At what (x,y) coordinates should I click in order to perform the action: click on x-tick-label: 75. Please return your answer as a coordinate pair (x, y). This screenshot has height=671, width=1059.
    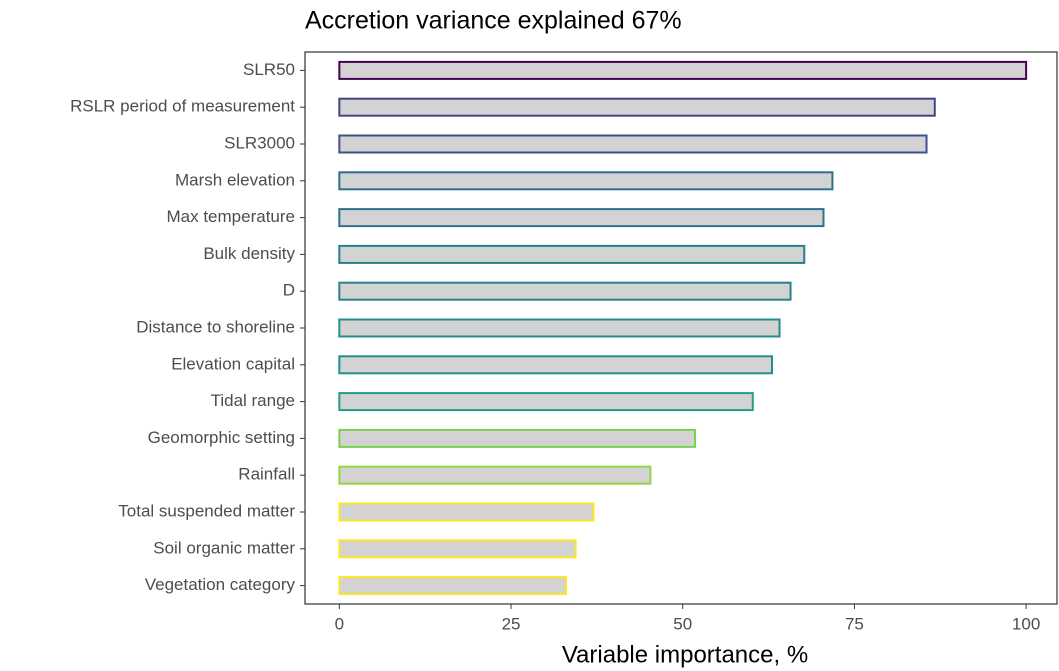
    Looking at the image, I should click on (854, 623).